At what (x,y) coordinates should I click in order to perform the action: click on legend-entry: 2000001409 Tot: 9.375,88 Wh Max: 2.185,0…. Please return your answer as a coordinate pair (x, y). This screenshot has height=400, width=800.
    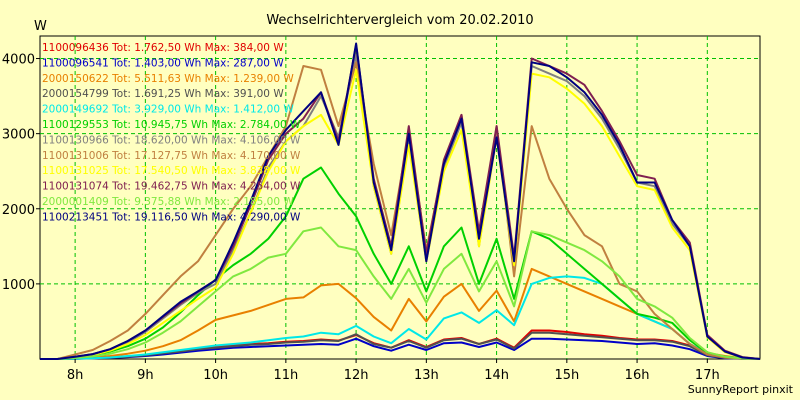
    Looking at the image, I should click on (168, 202).